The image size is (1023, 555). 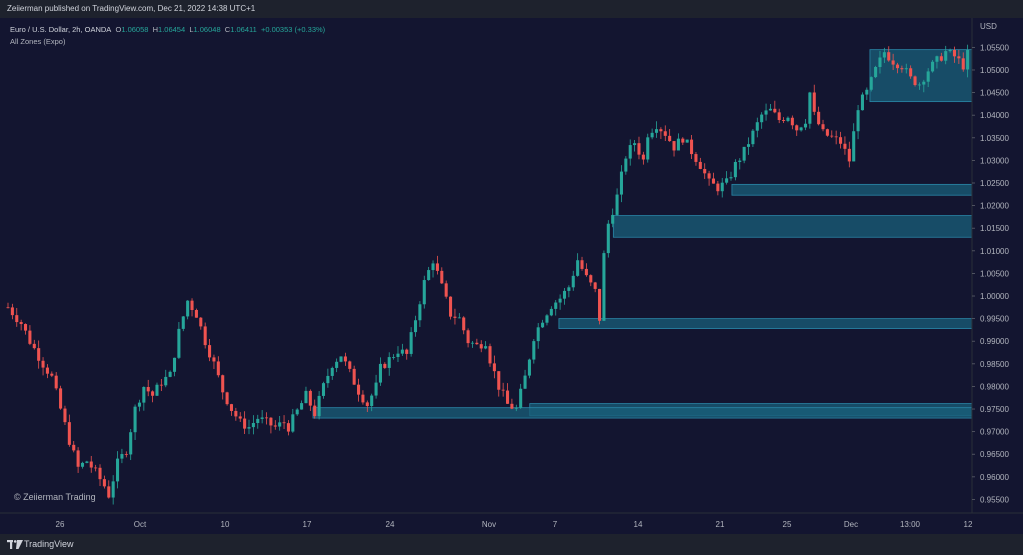 I want to click on y-tick-label: 1.01500, so click(x=994, y=228).